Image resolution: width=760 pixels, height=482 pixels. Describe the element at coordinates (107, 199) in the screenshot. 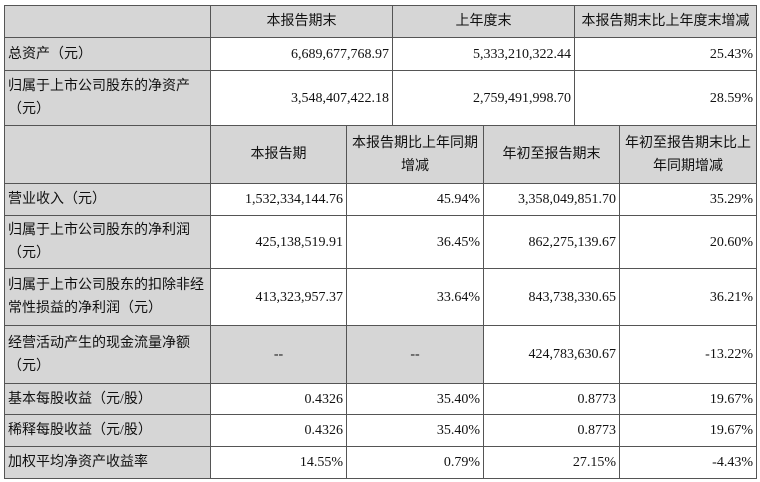

I see `row-label: 营业收入（元）` at that location.